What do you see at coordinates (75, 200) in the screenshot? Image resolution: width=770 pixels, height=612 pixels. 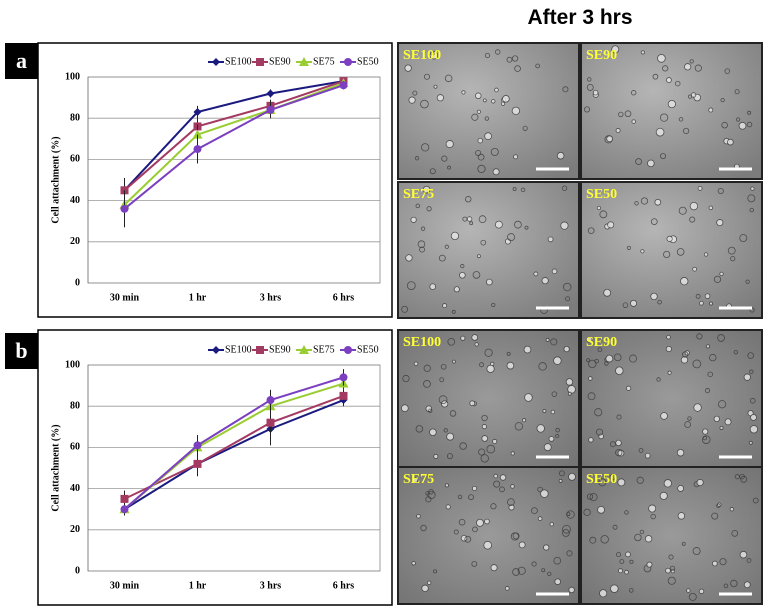 I see `y-tick-label: 40` at bounding box center [75, 200].